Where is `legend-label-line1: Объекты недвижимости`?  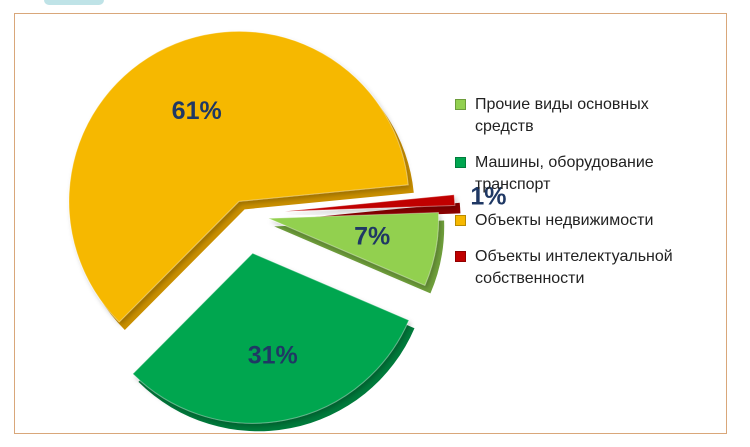
legend-label-line1: Объекты недвижимости is located at coordinates (564, 220).